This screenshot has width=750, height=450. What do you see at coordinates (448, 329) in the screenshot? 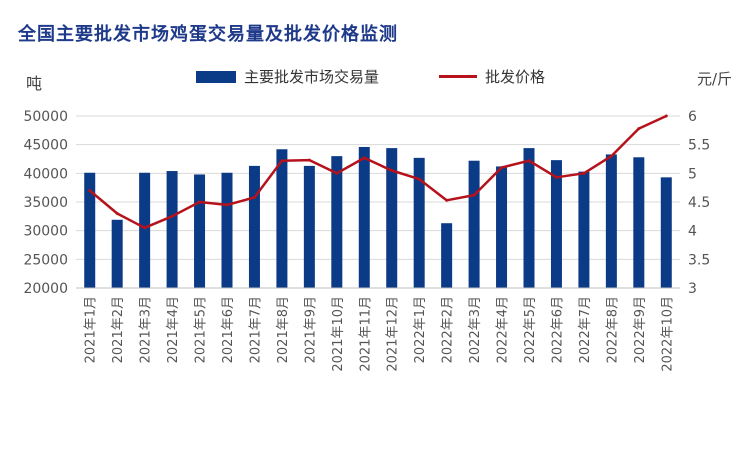
I see `x-tick-label: 2022年2月` at bounding box center [448, 329].